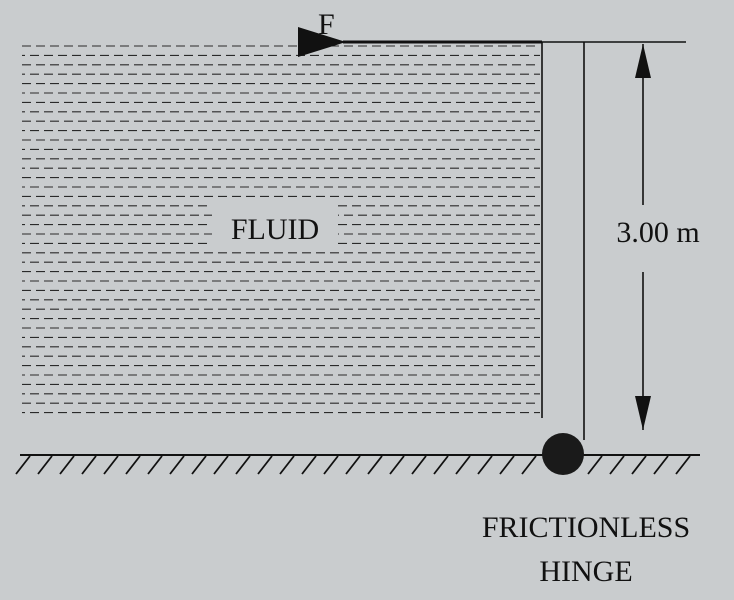  I want to click on force-label: F, so click(326, 24).